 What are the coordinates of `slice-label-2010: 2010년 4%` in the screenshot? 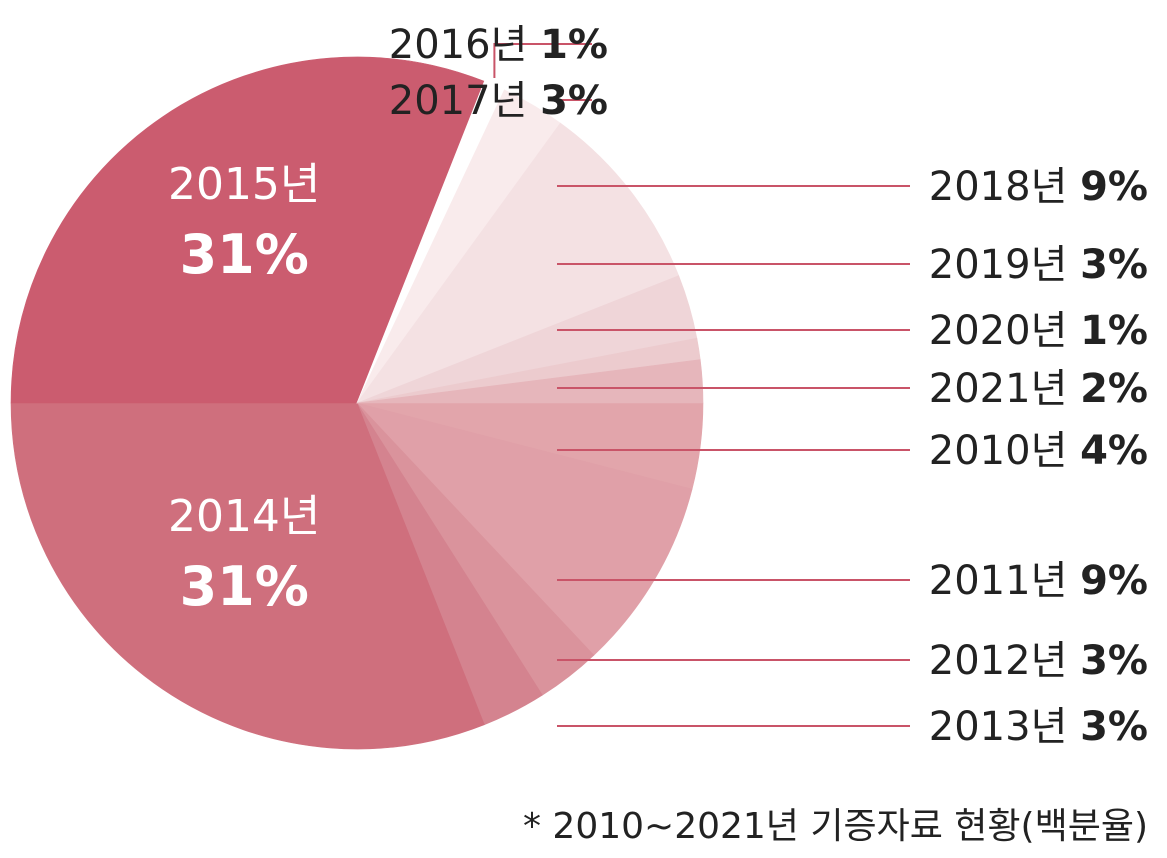 It's located at (1038, 451).